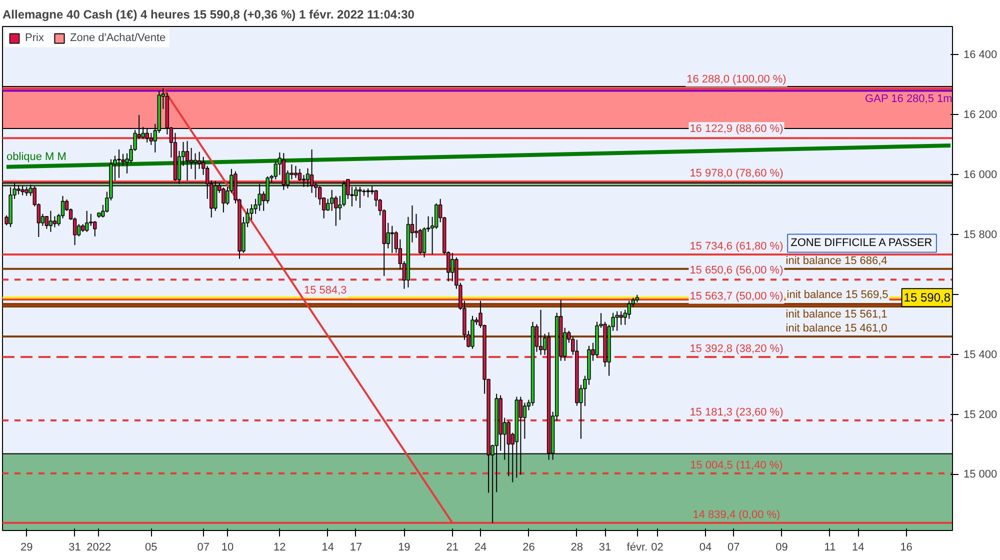 The width and height of the screenshot is (1000, 560). Describe the element at coordinates (325, 290) in the screenshot. I see `ref-line-label: 15 584,3` at that location.